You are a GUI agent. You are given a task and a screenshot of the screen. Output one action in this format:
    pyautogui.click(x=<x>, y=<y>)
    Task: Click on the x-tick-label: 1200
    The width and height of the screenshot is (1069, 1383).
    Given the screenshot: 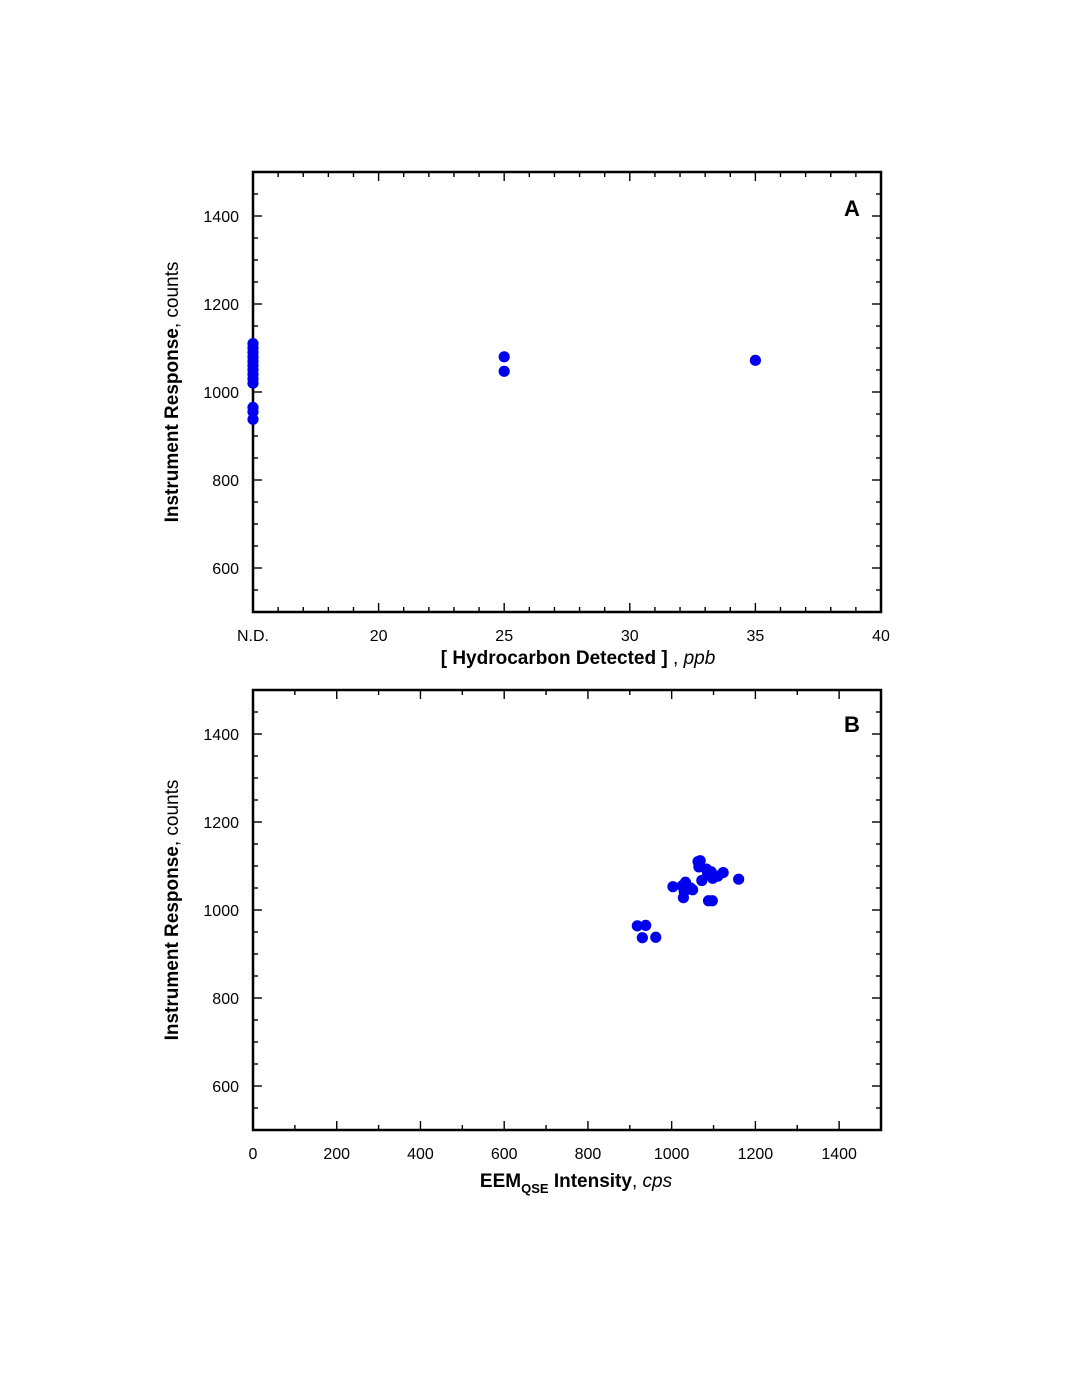 What is the action you would take?
    pyautogui.click(x=756, y=1154)
    